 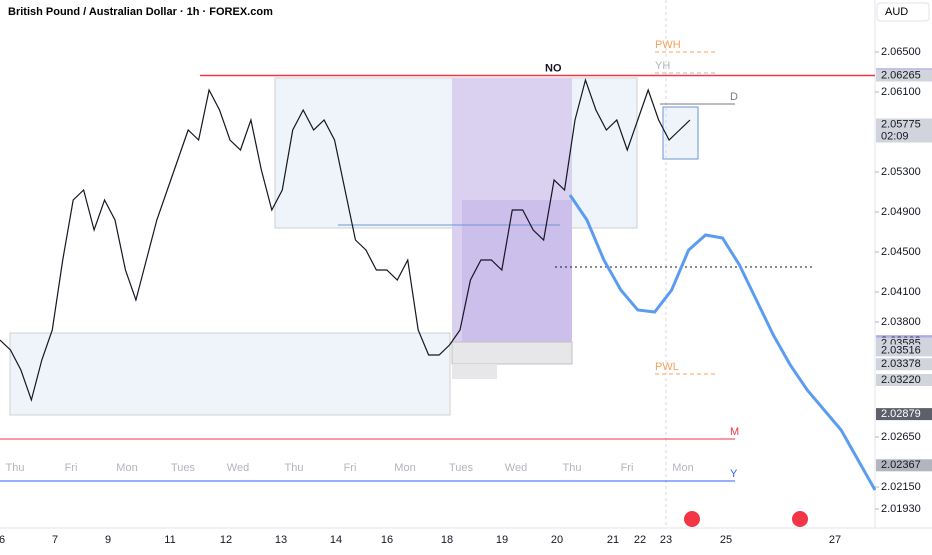 I want to click on level-label: Y, so click(x=734, y=474).